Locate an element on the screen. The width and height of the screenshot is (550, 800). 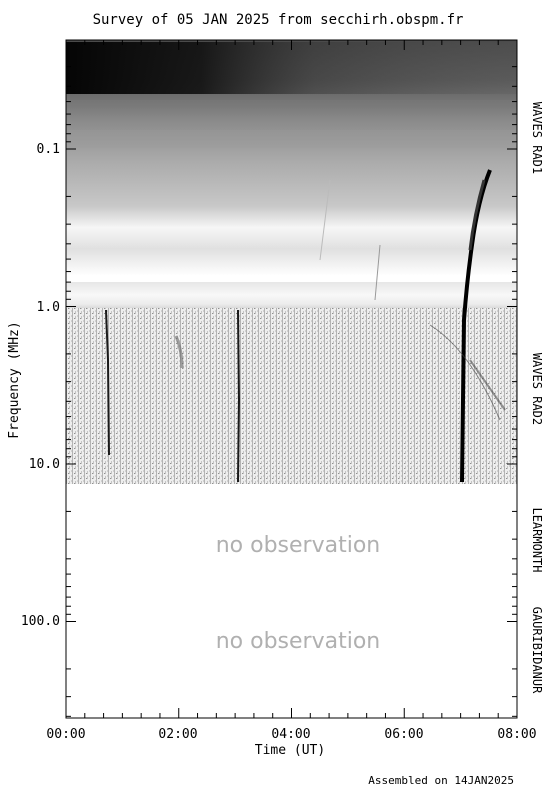
y-tick-0.1: 0.1 is located at coordinates (48, 149).